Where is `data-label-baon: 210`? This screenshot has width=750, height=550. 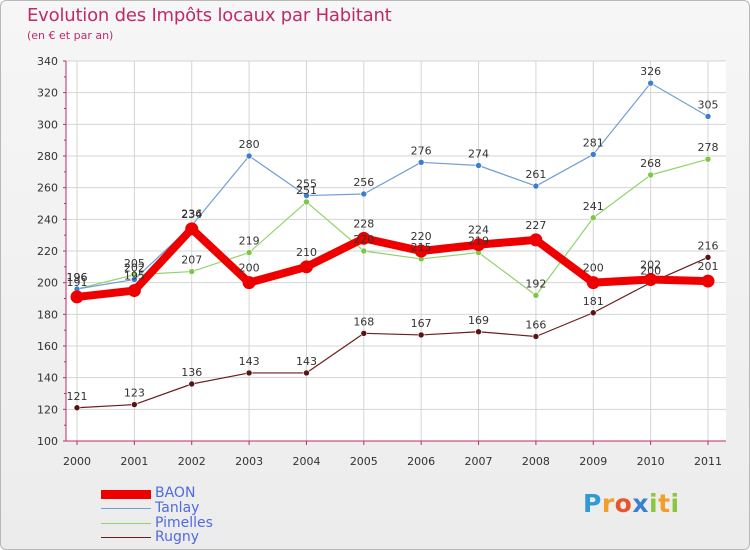
data-label-baon: 210 is located at coordinates (306, 252).